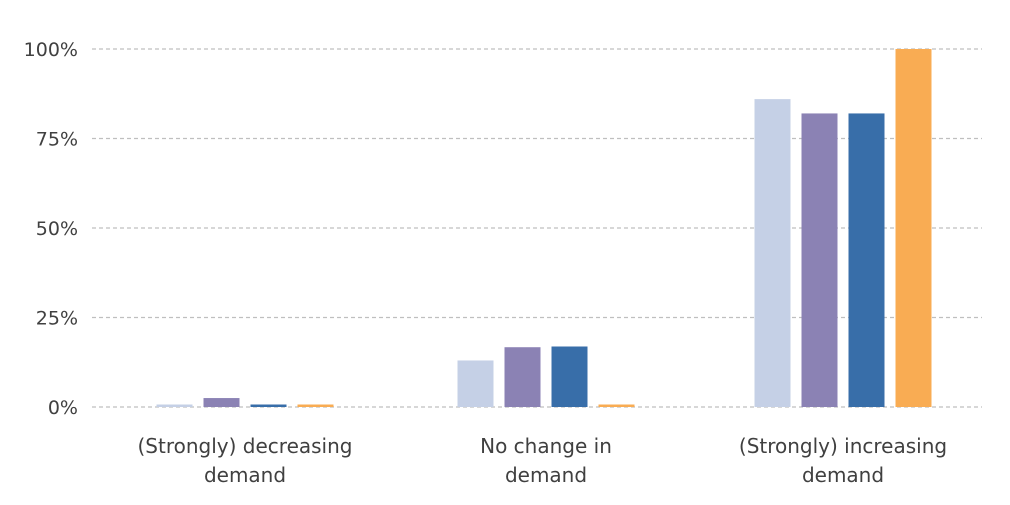 Image resolution: width=1010 pixels, height=505 pixels. Describe the element at coordinates (57, 140) in the screenshot. I see `y-tick-label: 75%` at that location.